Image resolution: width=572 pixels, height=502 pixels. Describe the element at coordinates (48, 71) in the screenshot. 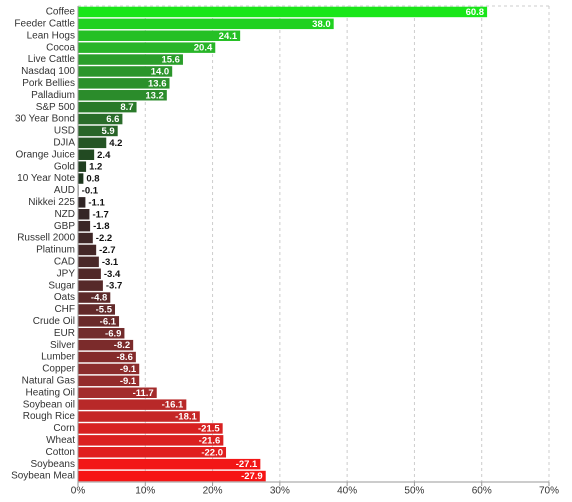

I see `y-tick-label: Nasdaq 100` at that location.